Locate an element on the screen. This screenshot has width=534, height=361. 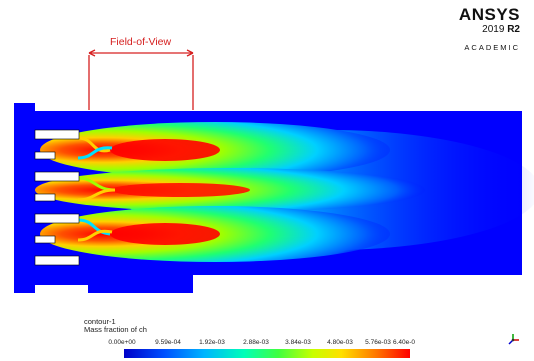
axis-triad-icon is located at coordinates (513, 340).